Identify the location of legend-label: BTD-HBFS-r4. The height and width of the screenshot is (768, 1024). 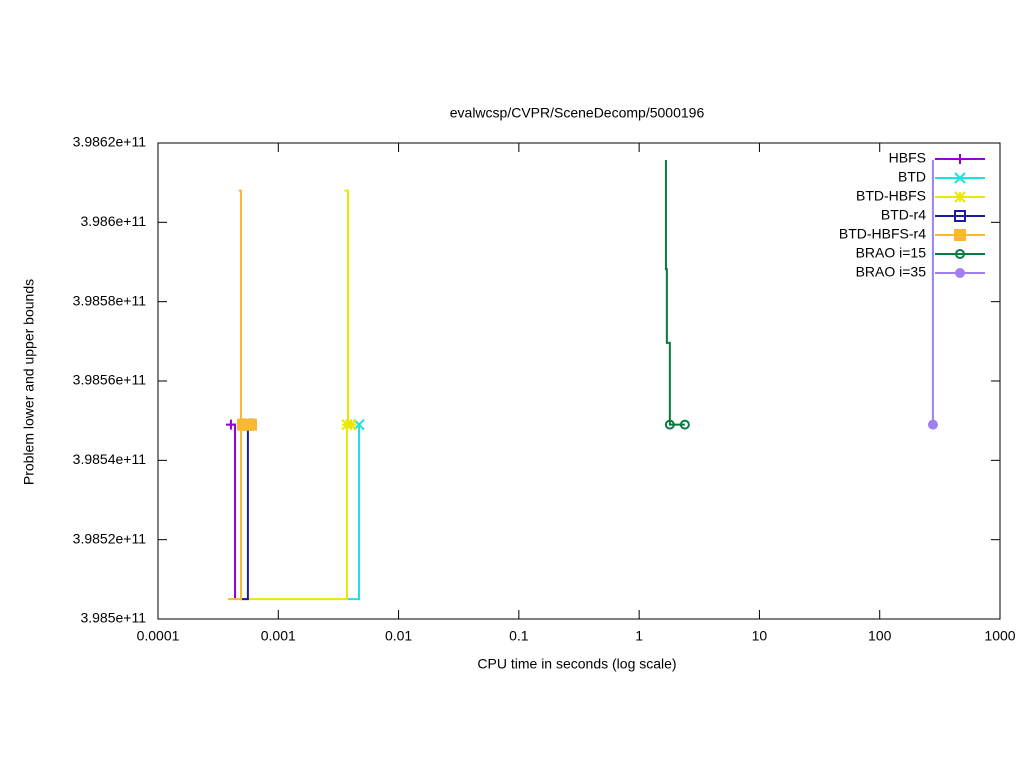
(882, 234).